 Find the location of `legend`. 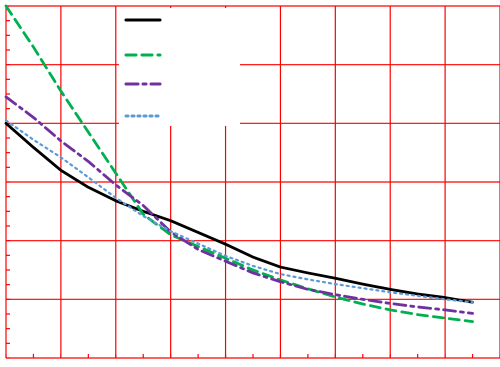

legend is located at coordinates (179, 67).